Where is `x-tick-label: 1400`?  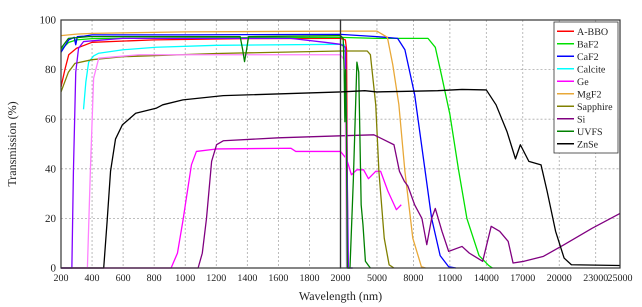
x-tick-label: 1400 is located at coordinates (247, 278).